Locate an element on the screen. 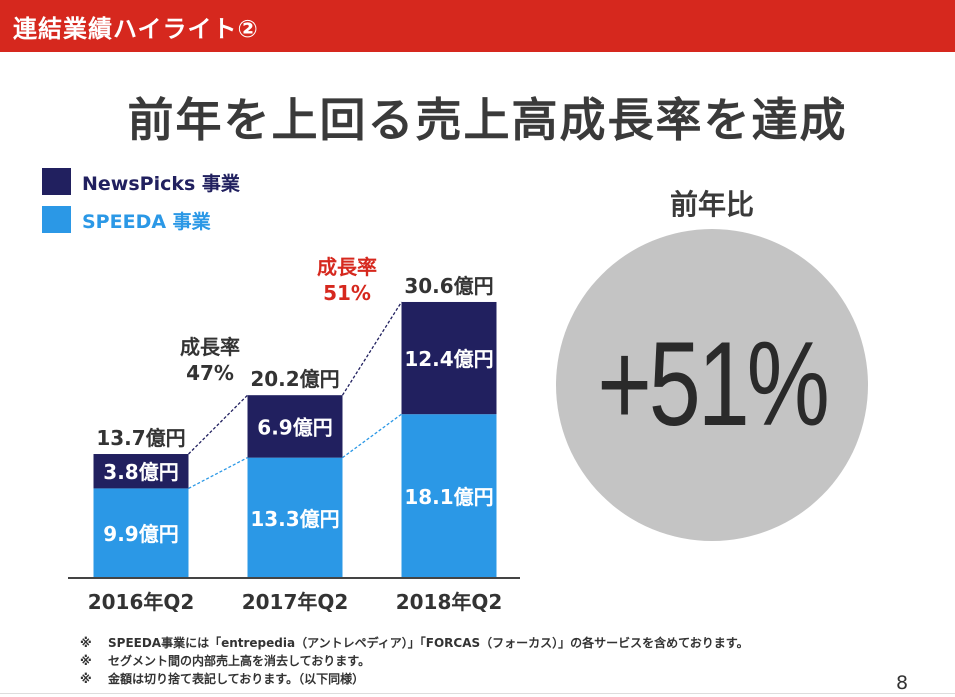  footnote: ※ セグメント間の内部売上高を消去しております。 is located at coordinates (225, 661).